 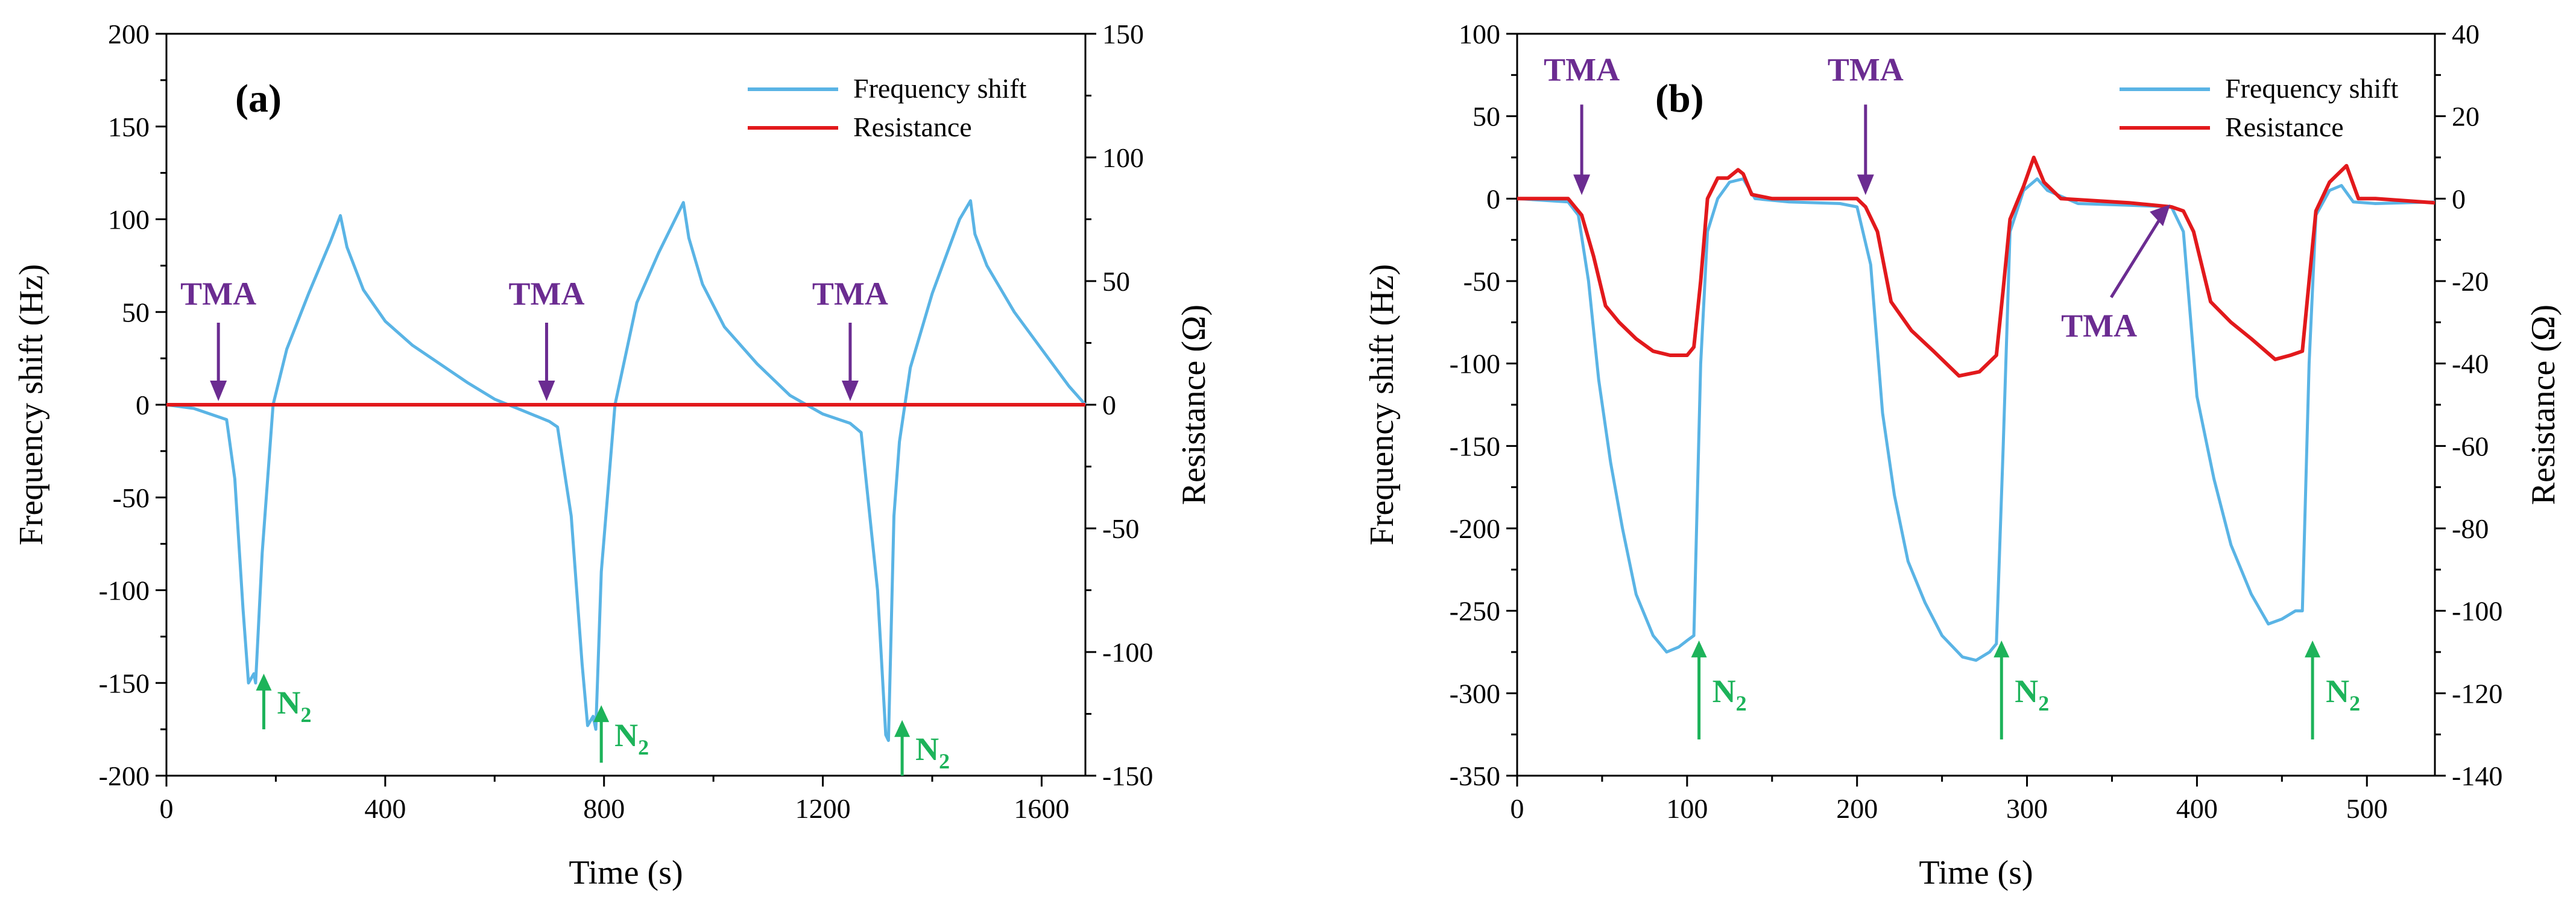 What do you see at coordinates (129, 34) in the screenshot?
I see `panel-a-y-tick-label: 200` at bounding box center [129, 34].